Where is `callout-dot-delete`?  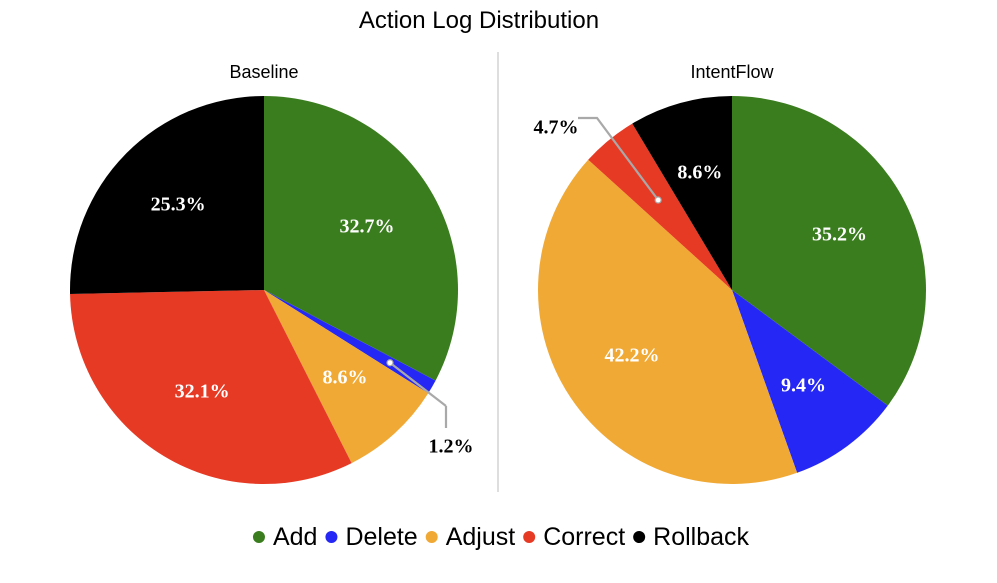 callout-dot-delete is located at coordinates (390, 363).